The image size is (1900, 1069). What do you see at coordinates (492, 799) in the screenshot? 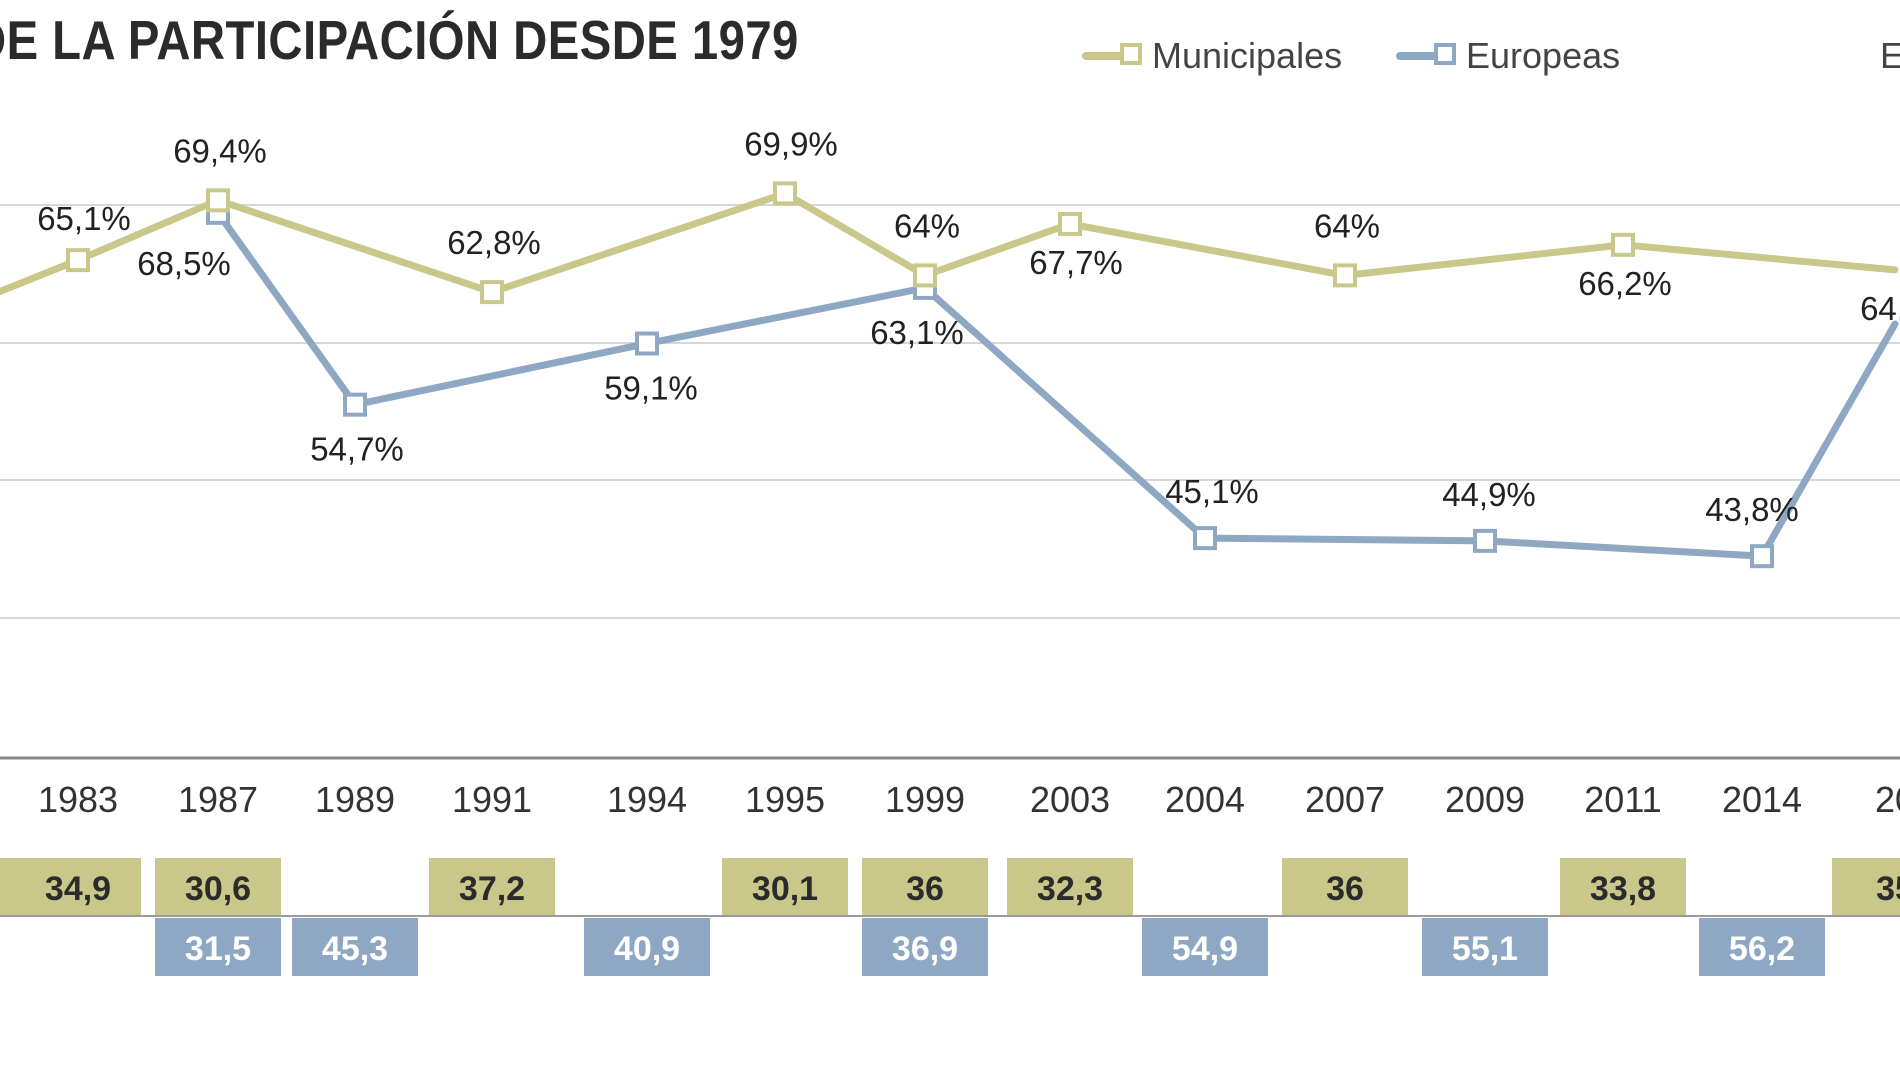
I see `x-tick-label: 1991` at bounding box center [492, 799].